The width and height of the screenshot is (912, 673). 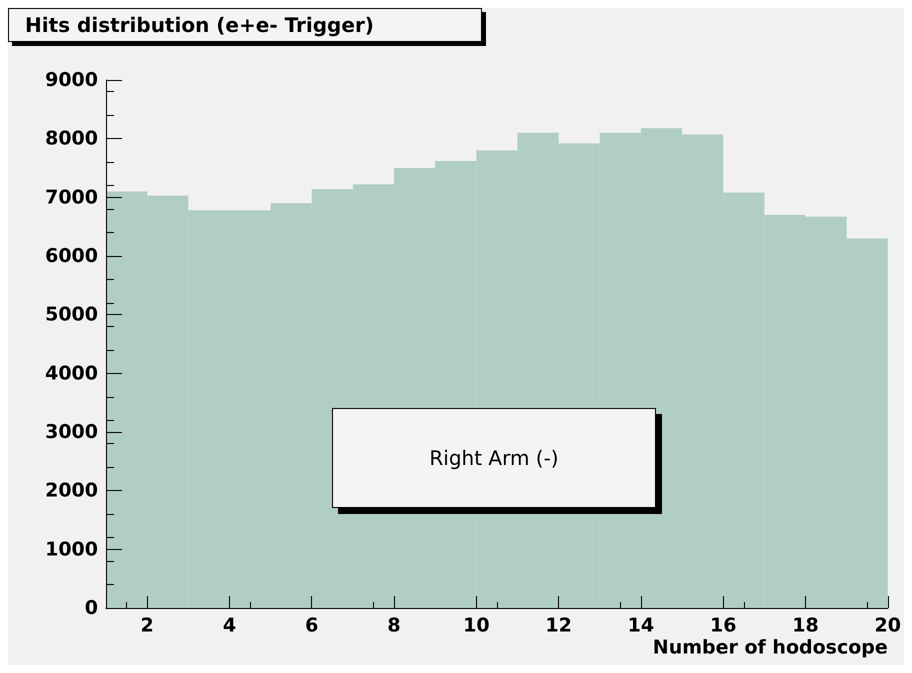 What do you see at coordinates (91, 608) in the screenshot?
I see `y-tick-label: 0` at bounding box center [91, 608].